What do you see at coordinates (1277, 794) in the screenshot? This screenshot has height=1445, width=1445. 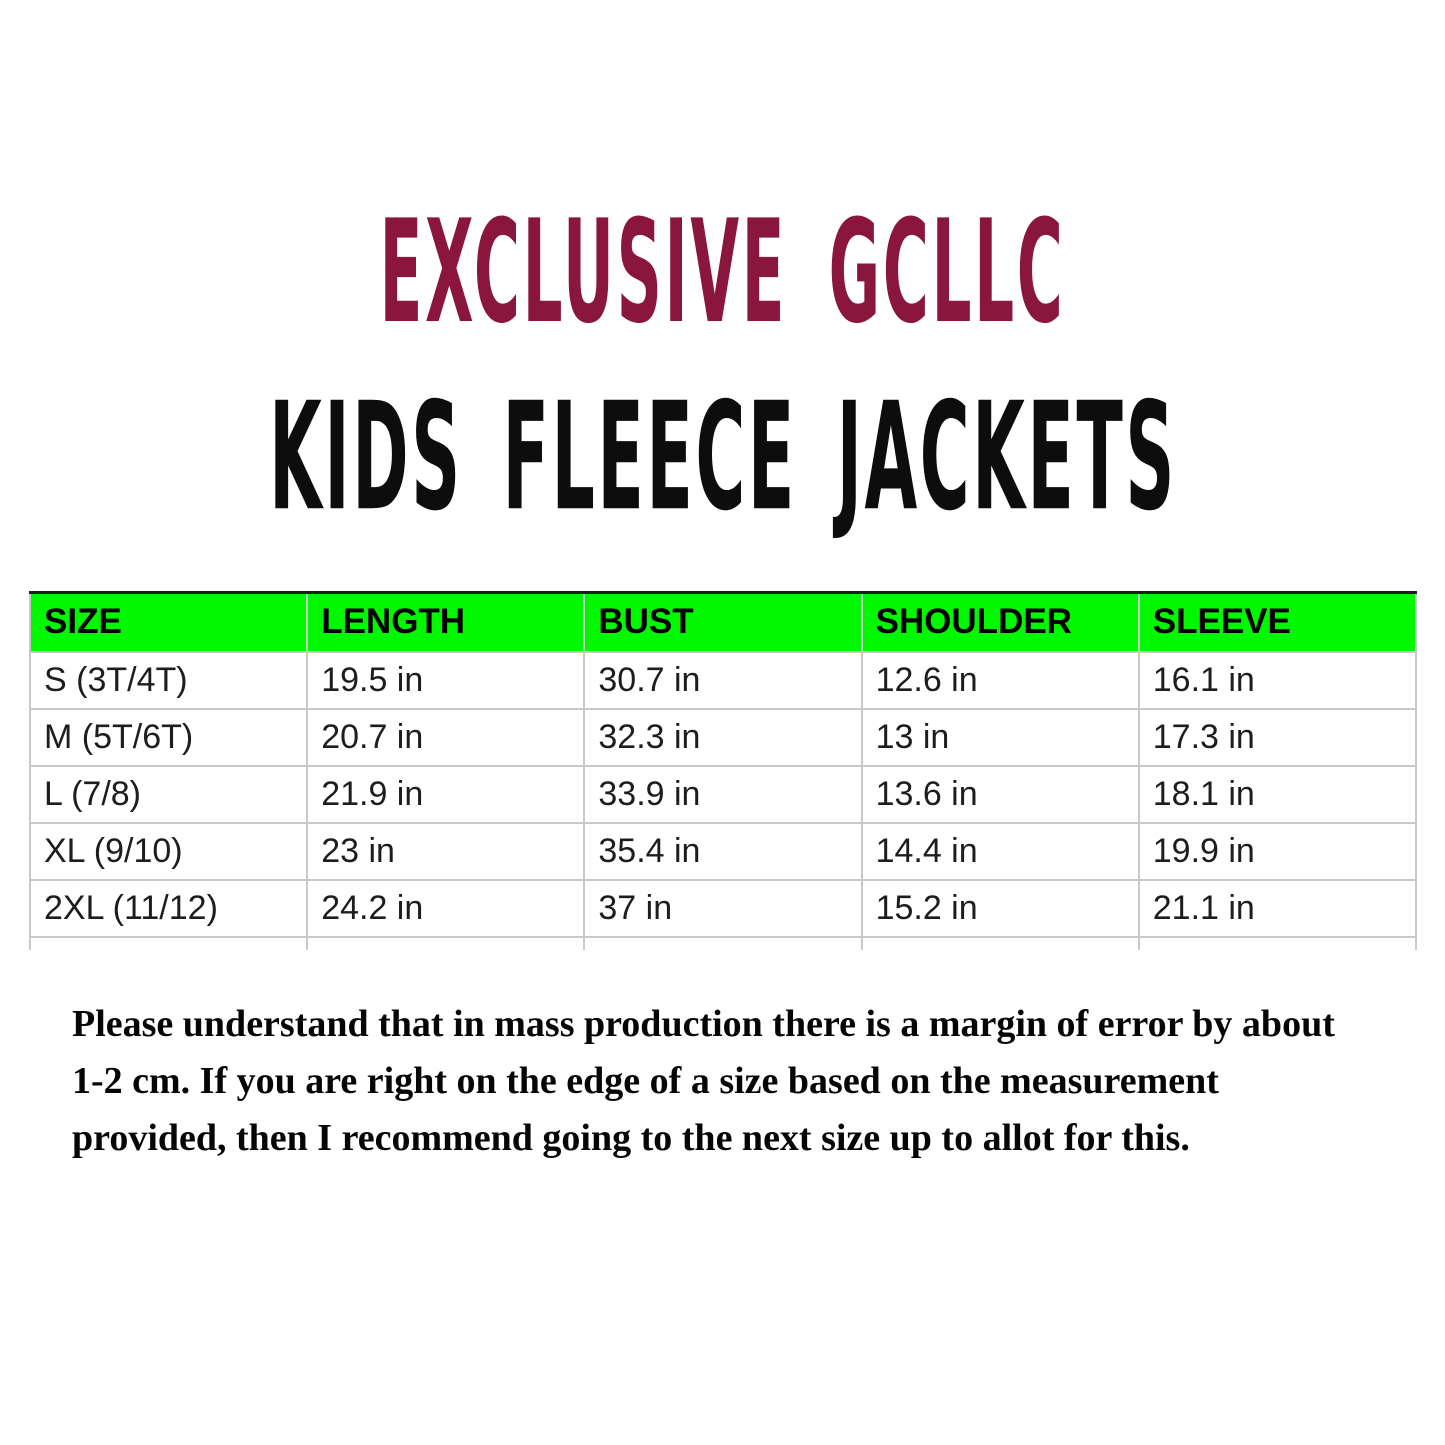 I see `table-cell: 18.1 in` at bounding box center [1277, 794].